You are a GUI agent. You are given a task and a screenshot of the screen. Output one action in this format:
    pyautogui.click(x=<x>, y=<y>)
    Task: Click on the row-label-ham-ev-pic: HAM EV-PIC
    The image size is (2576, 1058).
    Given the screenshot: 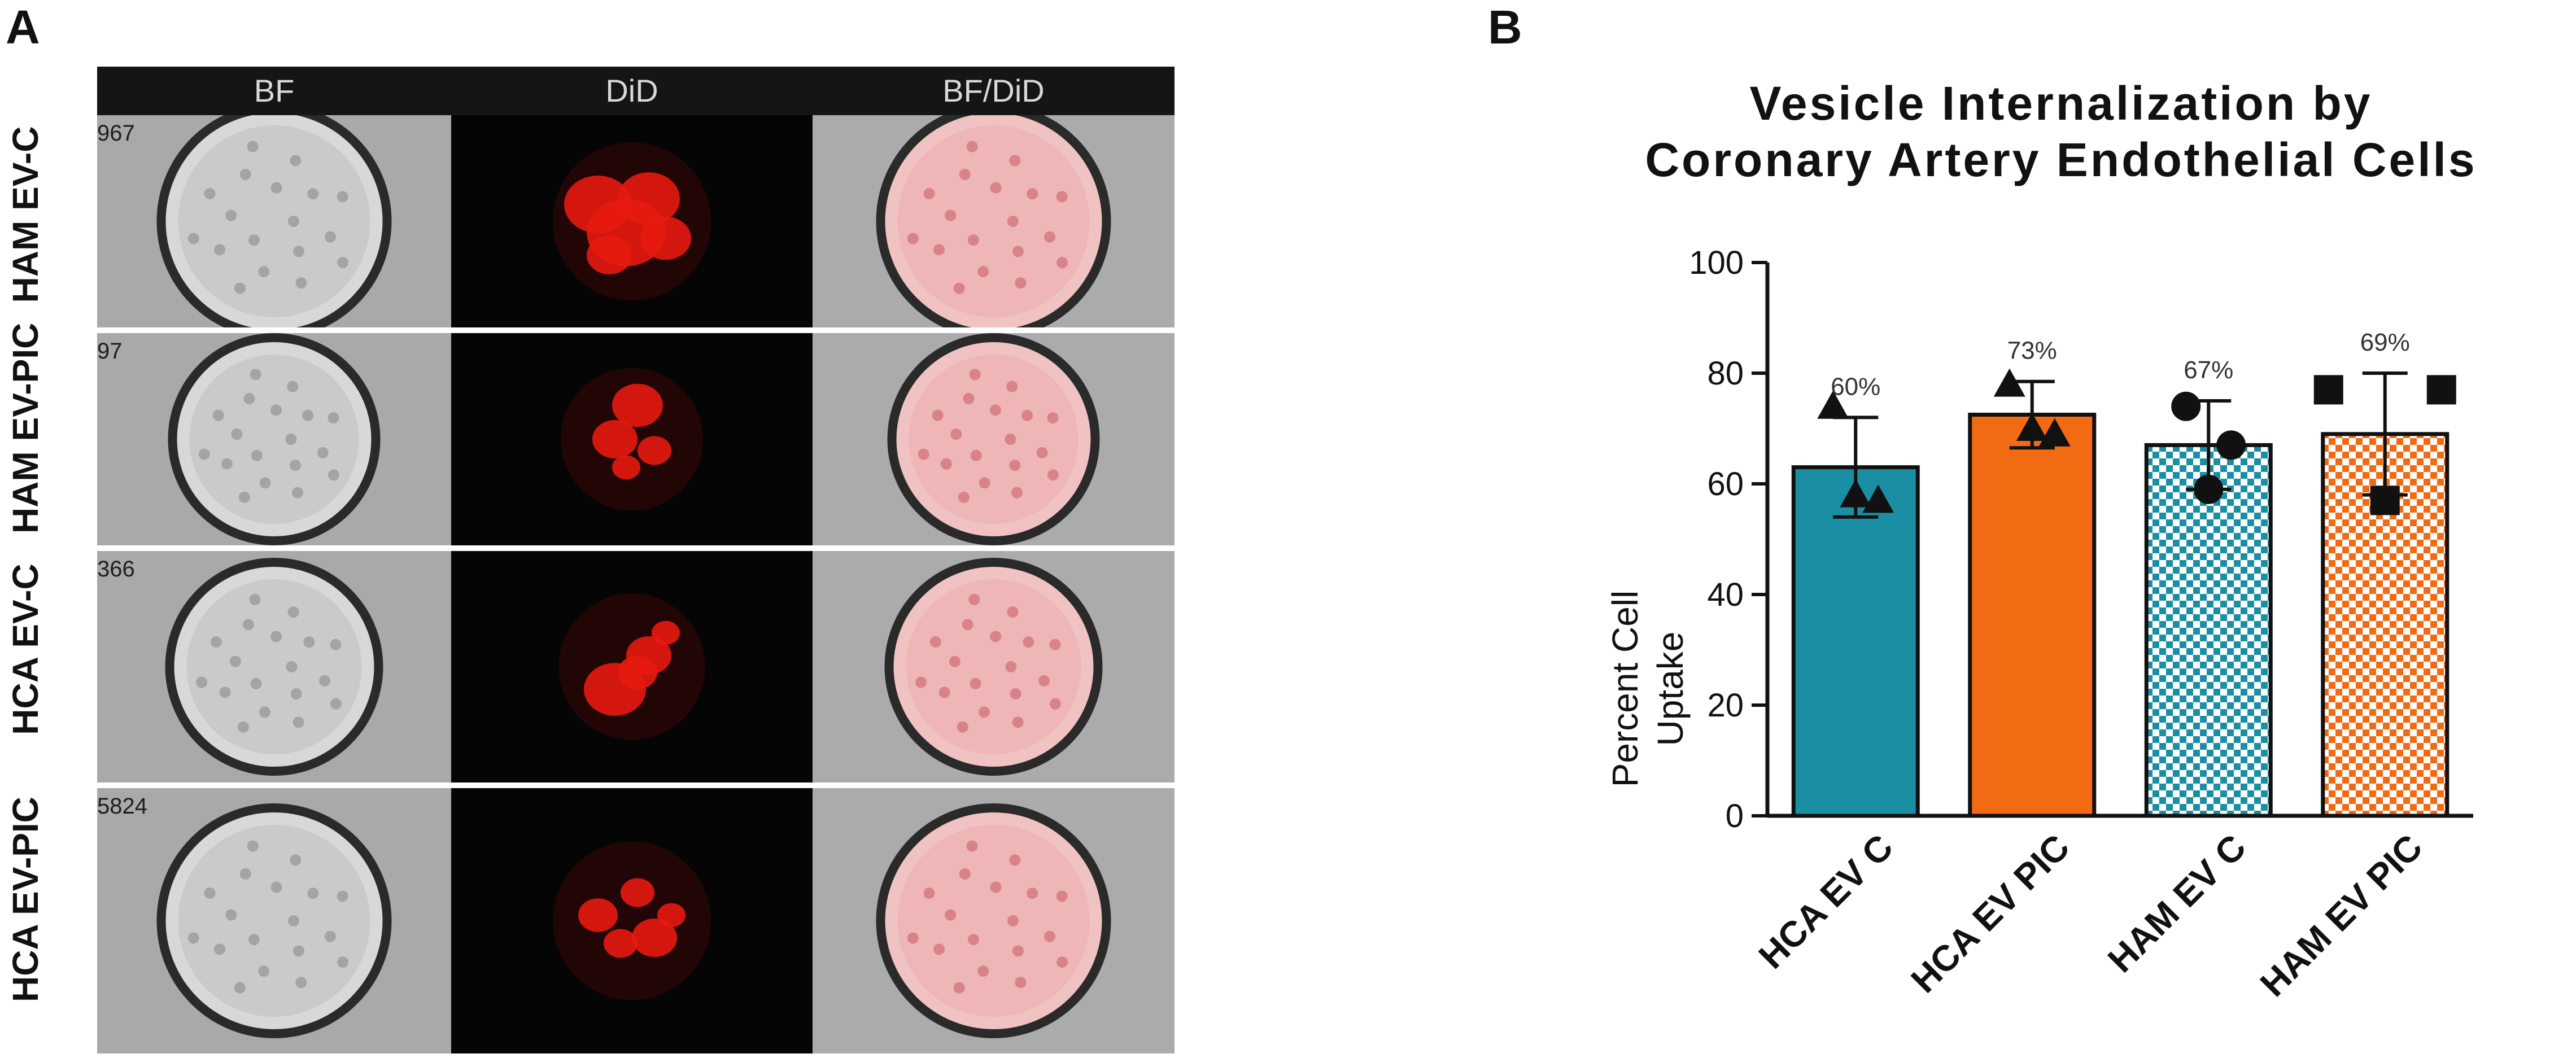 What is the action you would take?
    pyautogui.click(x=25, y=428)
    